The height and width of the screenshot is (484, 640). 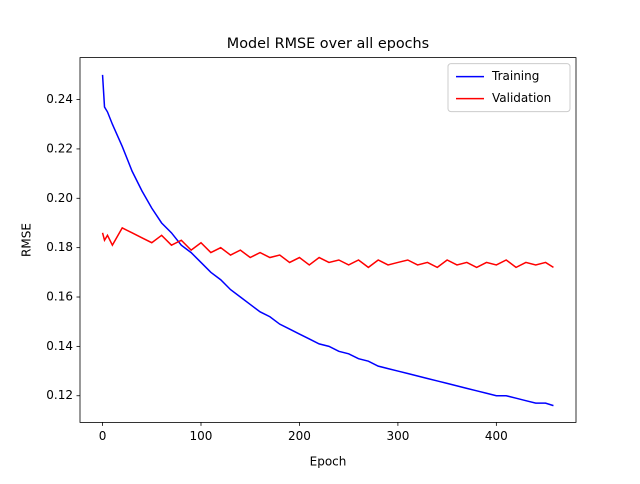 What do you see at coordinates (59, 247) in the screenshot?
I see `y-tick-label: 0.18` at bounding box center [59, 247].